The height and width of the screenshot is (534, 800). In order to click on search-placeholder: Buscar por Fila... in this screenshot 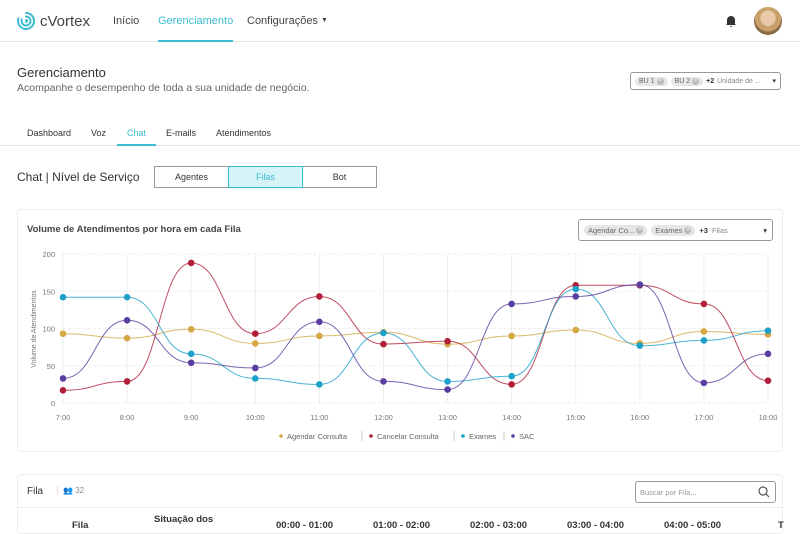, I will do `click(668, 492)`.